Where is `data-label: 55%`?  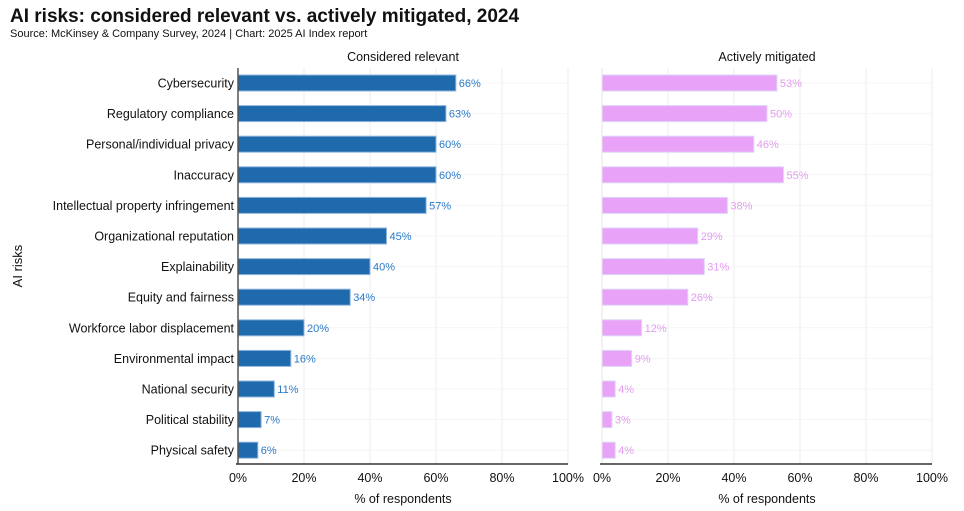 data-label: 55% is located at coordinates (798, 176).